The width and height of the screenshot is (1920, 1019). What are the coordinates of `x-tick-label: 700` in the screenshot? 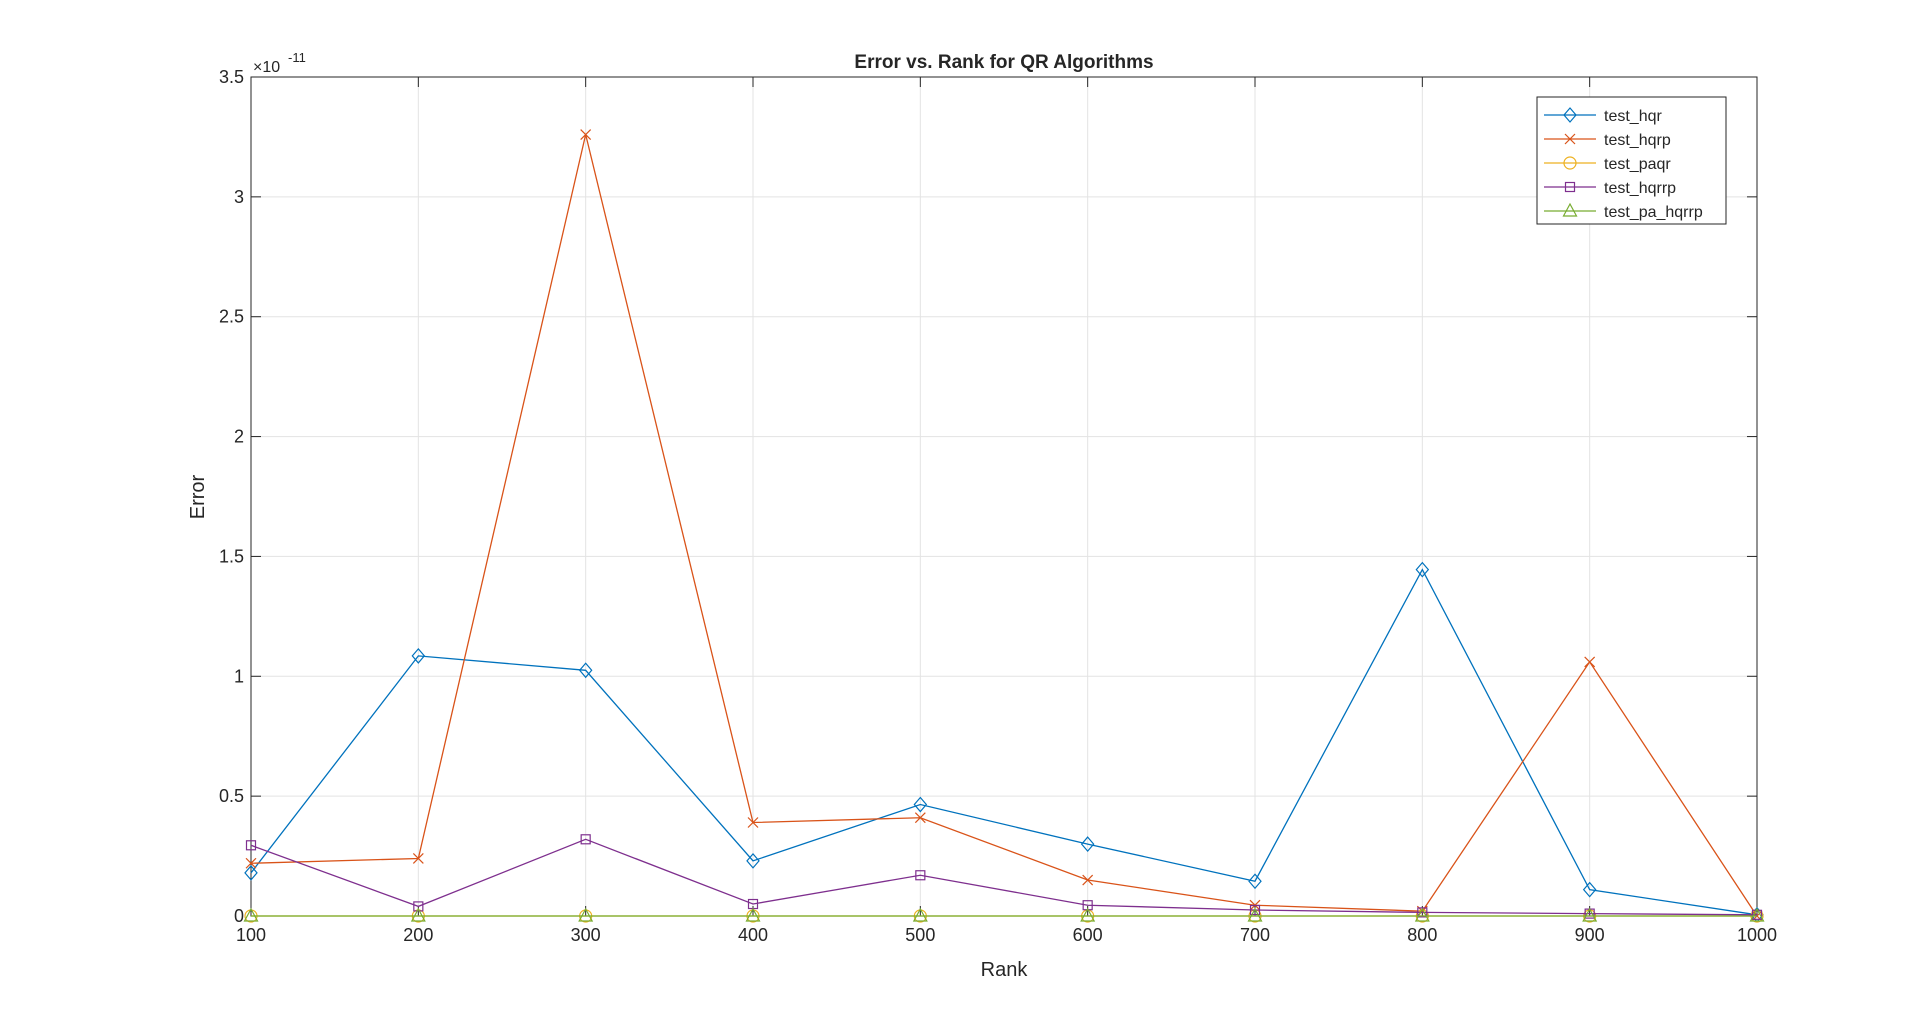 It's located at (1255, 935).